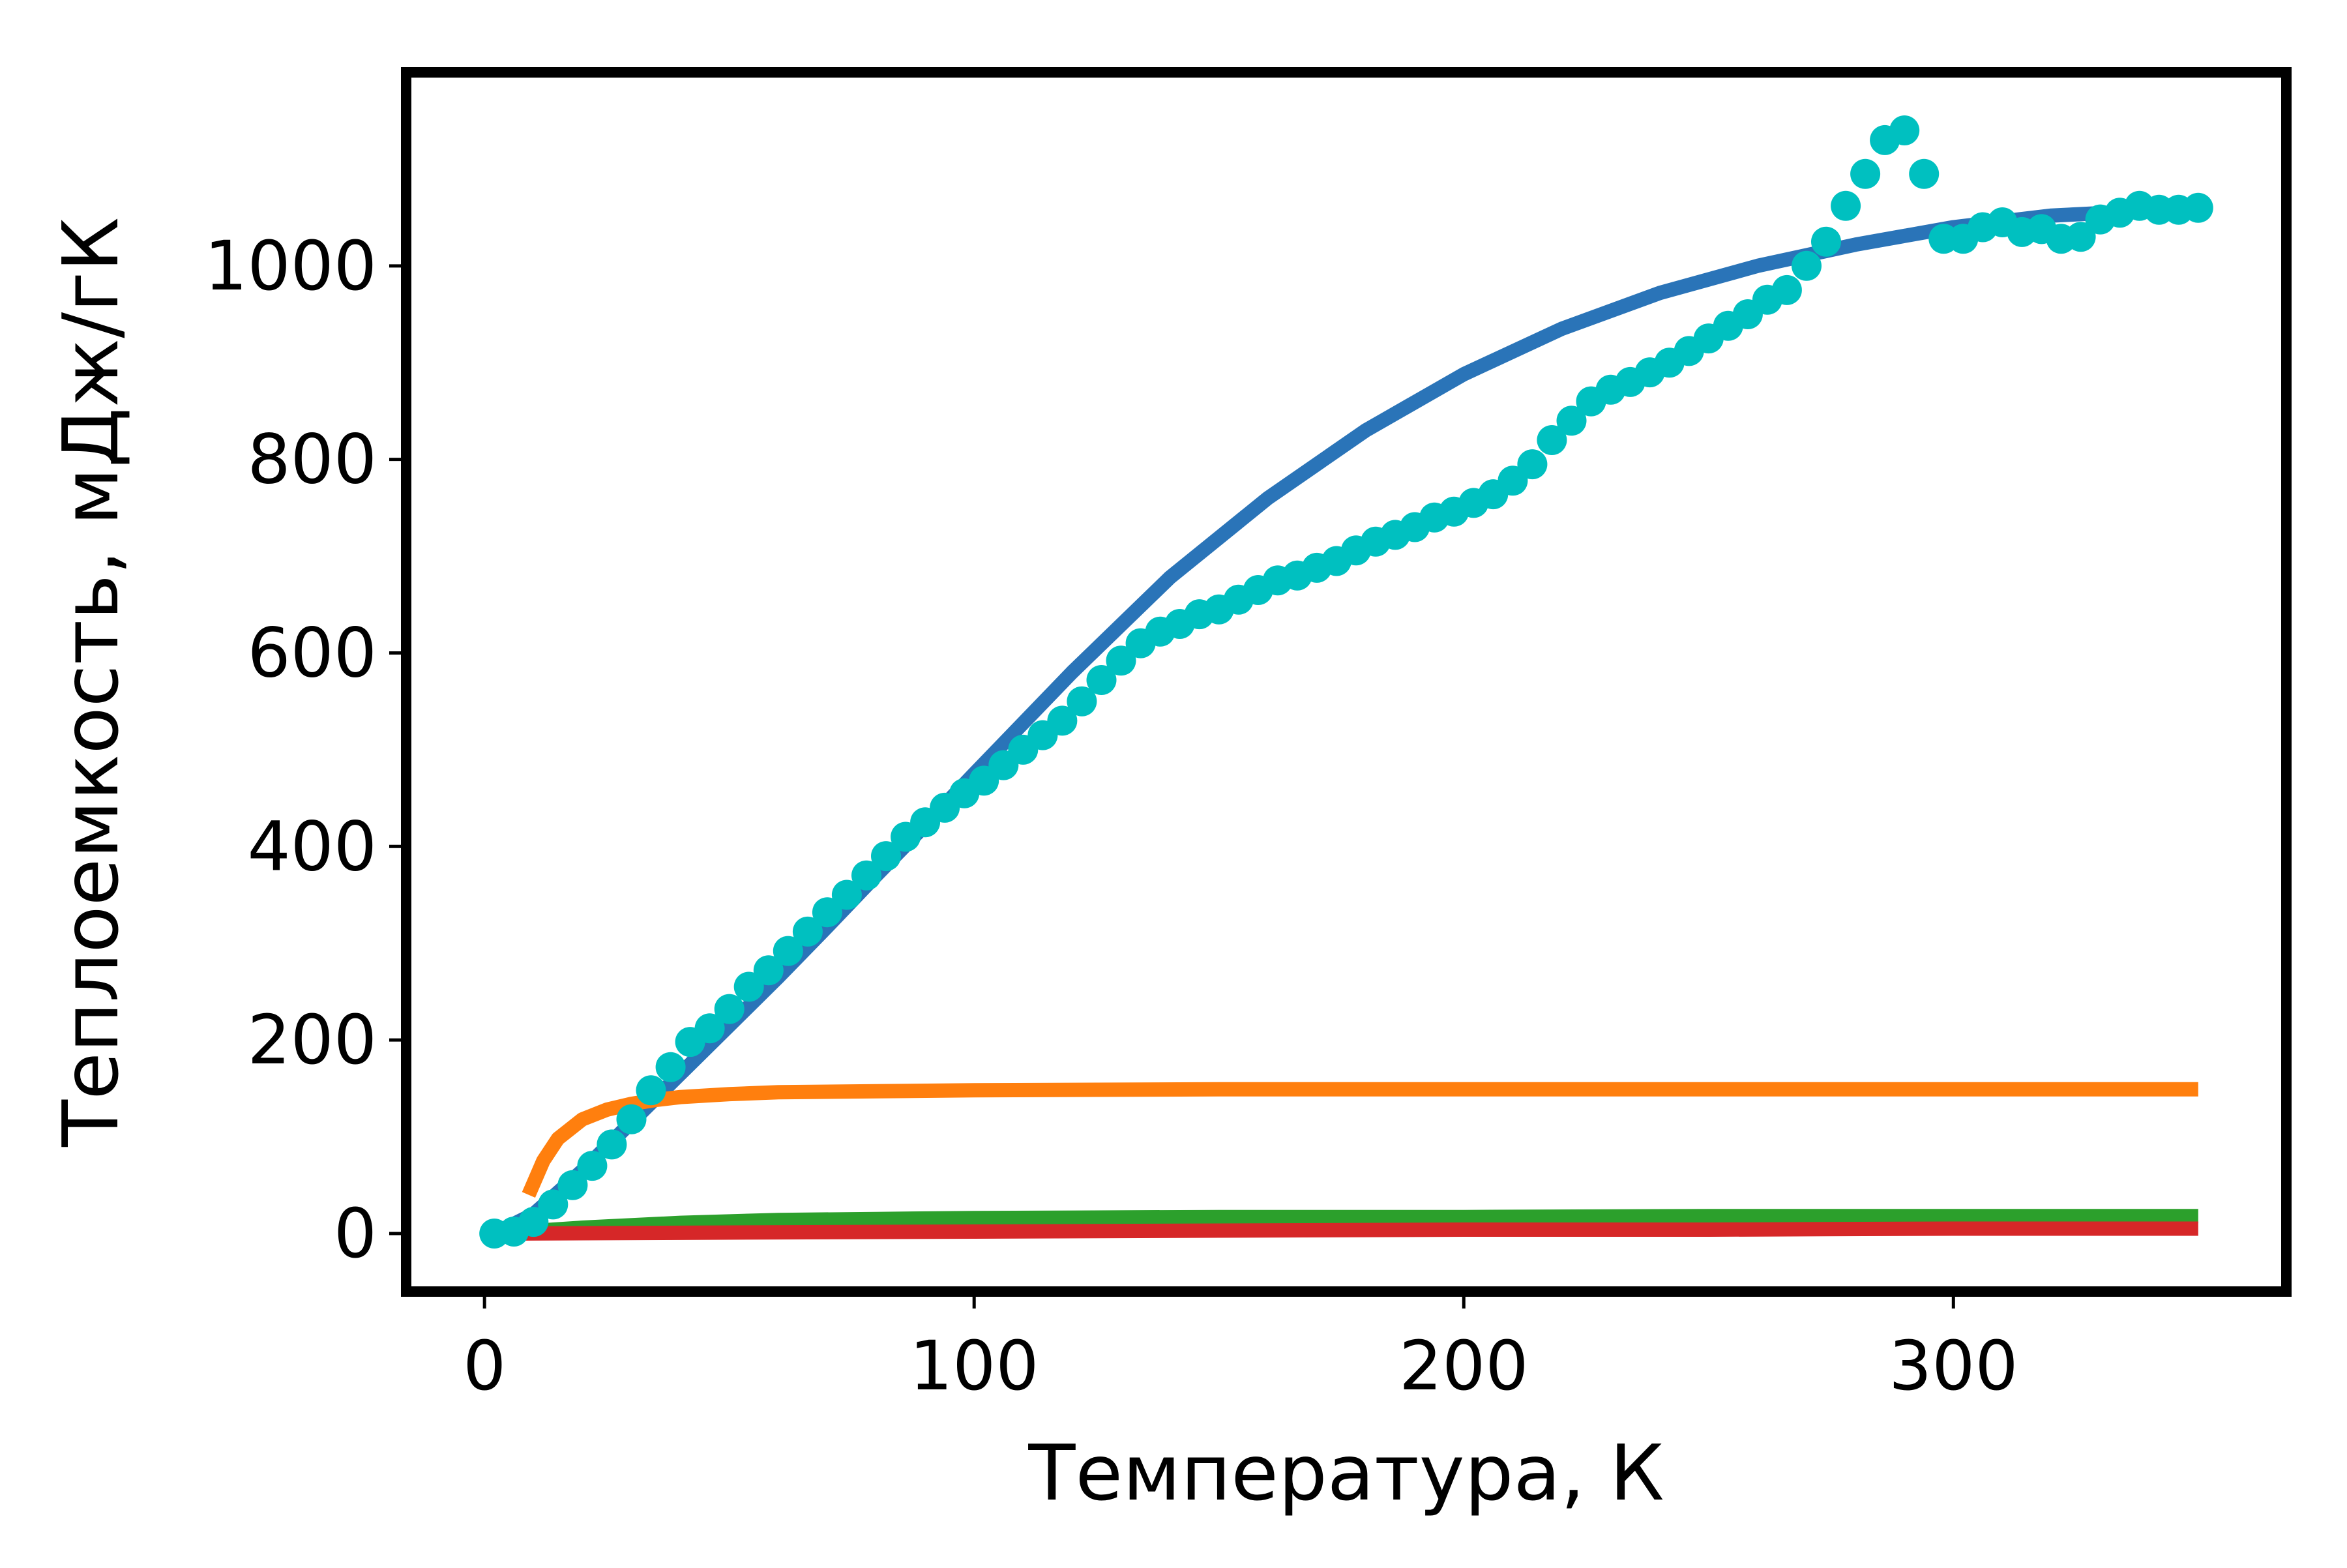 This screenshot has width=2347, height=1568. Describe the element at coordinates (312, 460) in the screenshot. I see `y-tick-label: 800` at that location.